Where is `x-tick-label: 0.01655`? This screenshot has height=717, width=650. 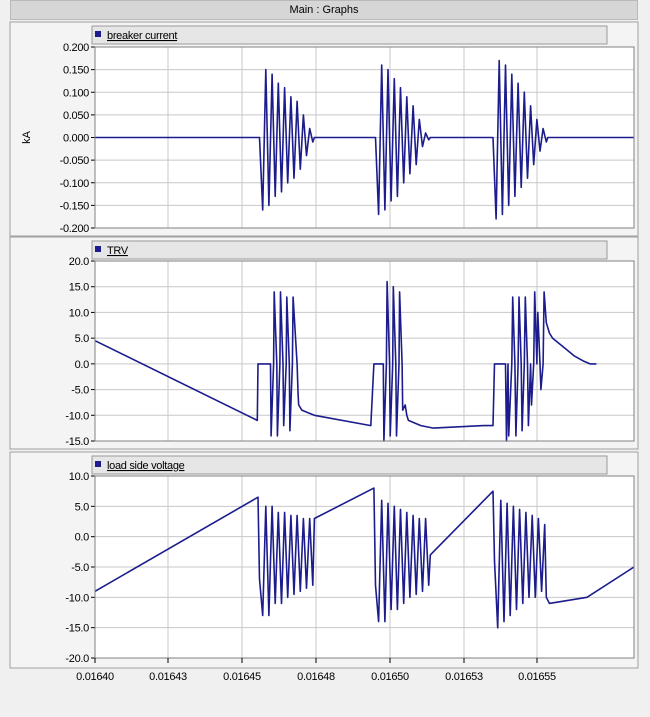 x-tick-label: 0.01655 is located at coordinates (537, 677).